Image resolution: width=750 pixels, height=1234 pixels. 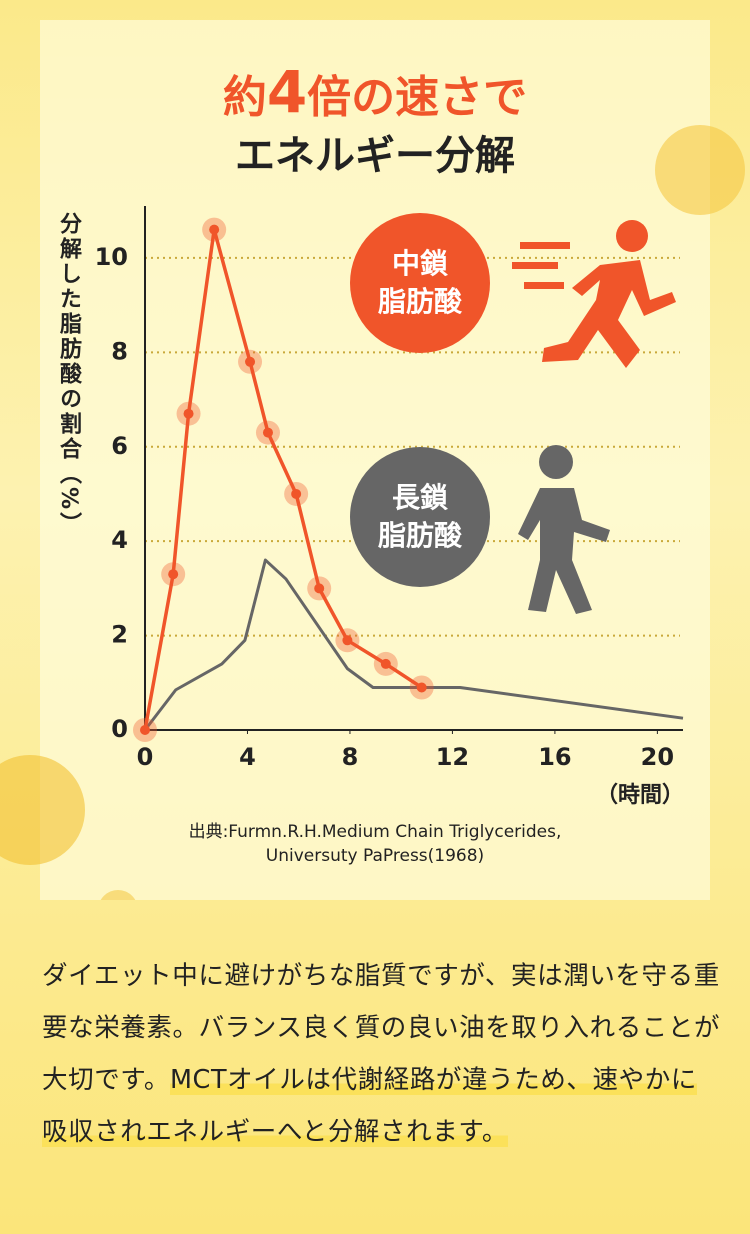 What do you see at coordinates (375, 832) in the screenshot?
I see `source: 出典:Furmn.R.H.Medium Chain Triglycerides,` at bounding box center [375, 832].